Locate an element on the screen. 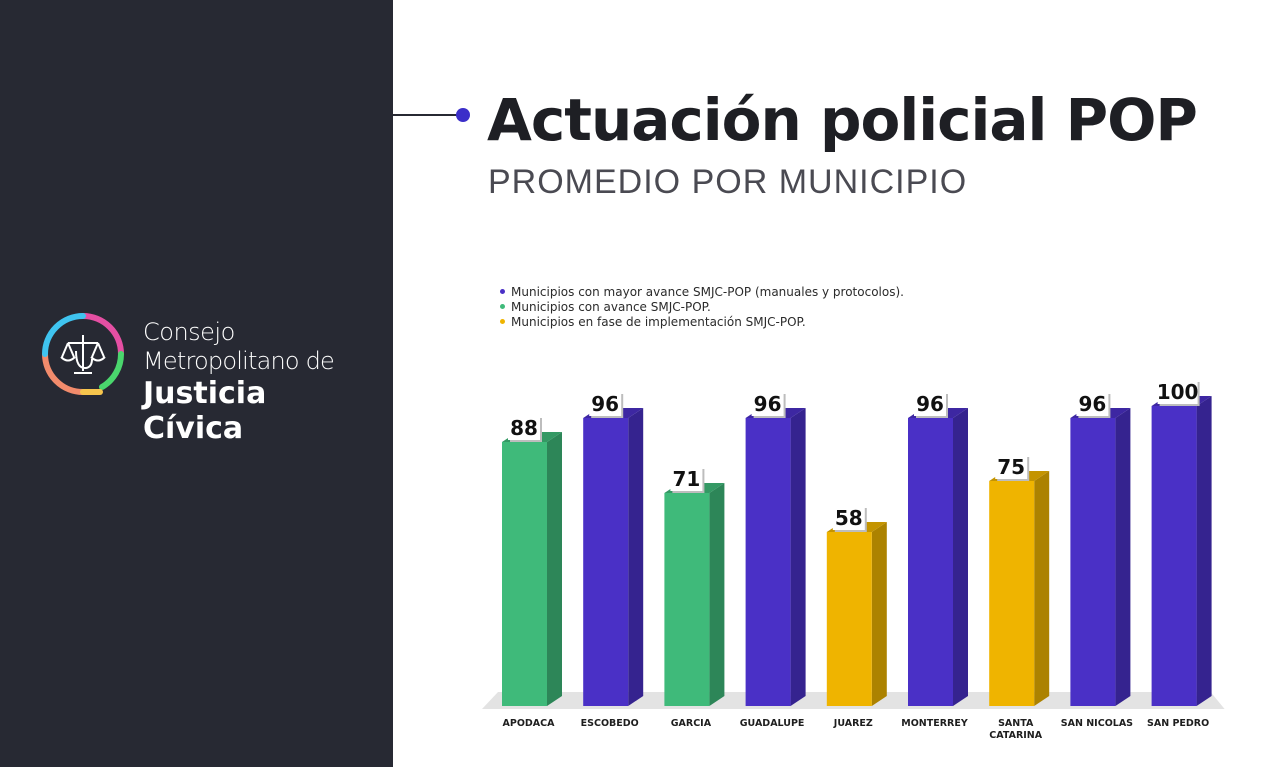 The width and height of the screenshot is (1280, 767). legend-label: Municipios con avance SMJC-POP. is located at coordinates (611, 307).